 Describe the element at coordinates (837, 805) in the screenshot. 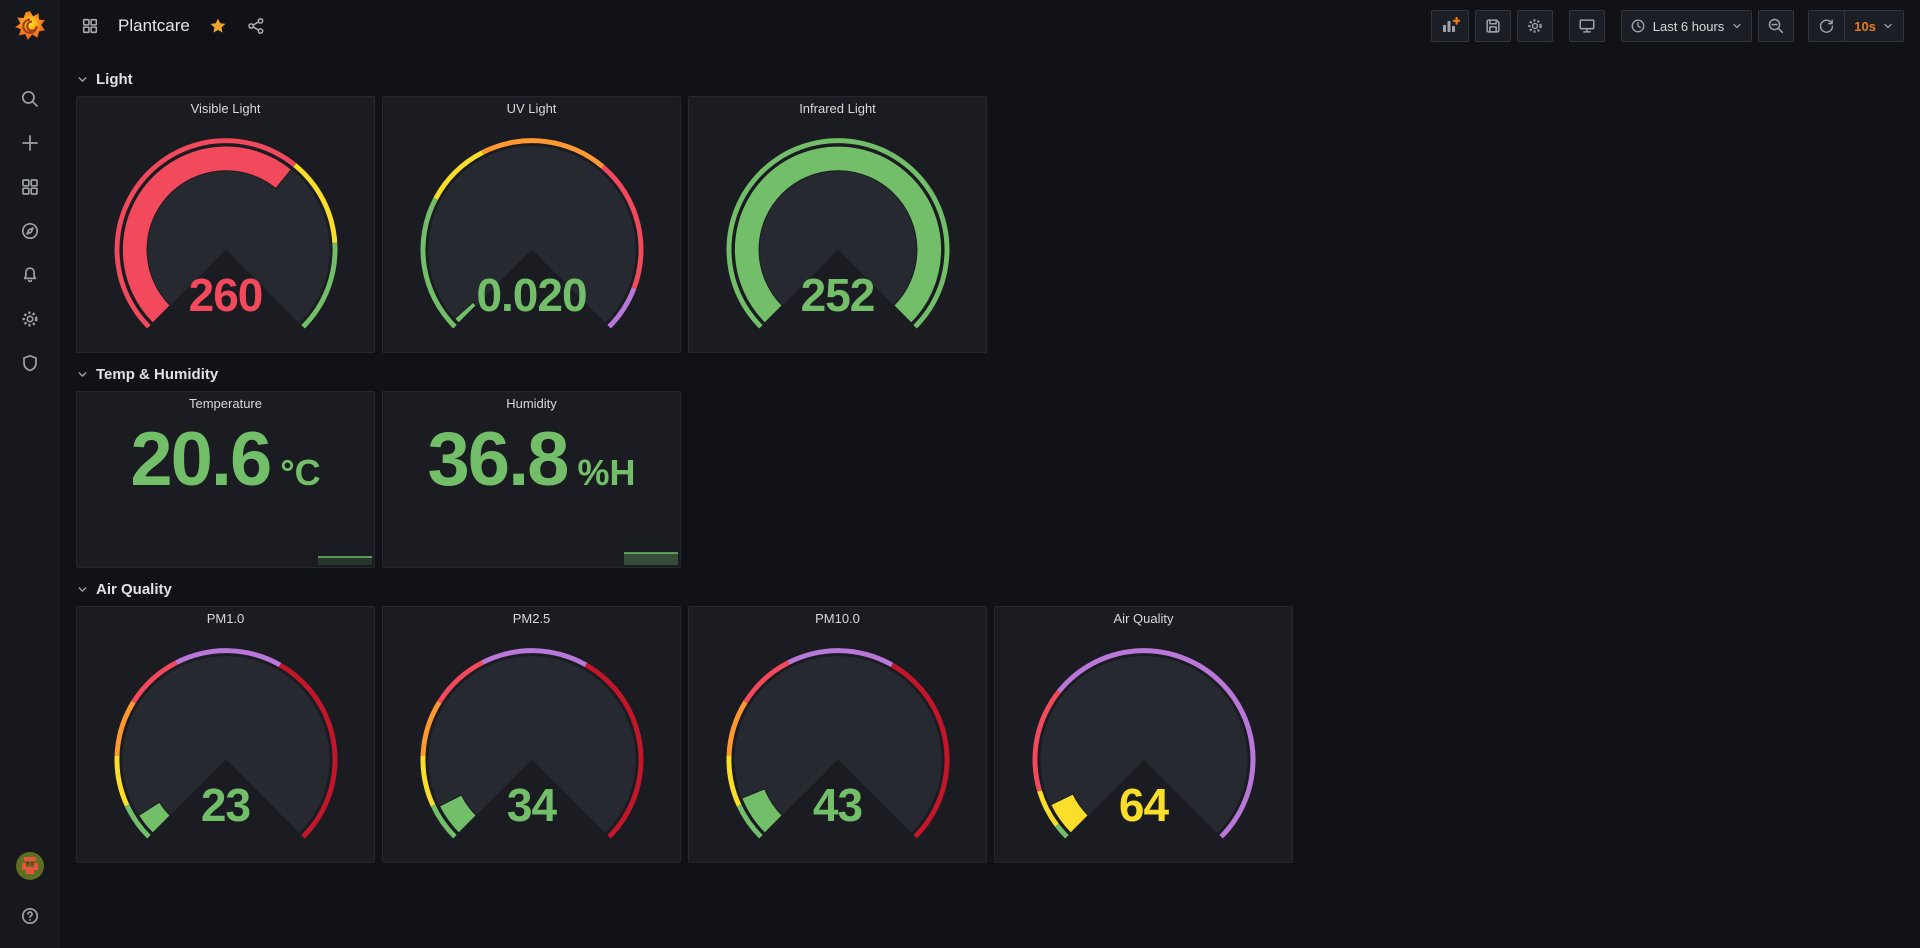

I see `gauge-value: 43` at that location.